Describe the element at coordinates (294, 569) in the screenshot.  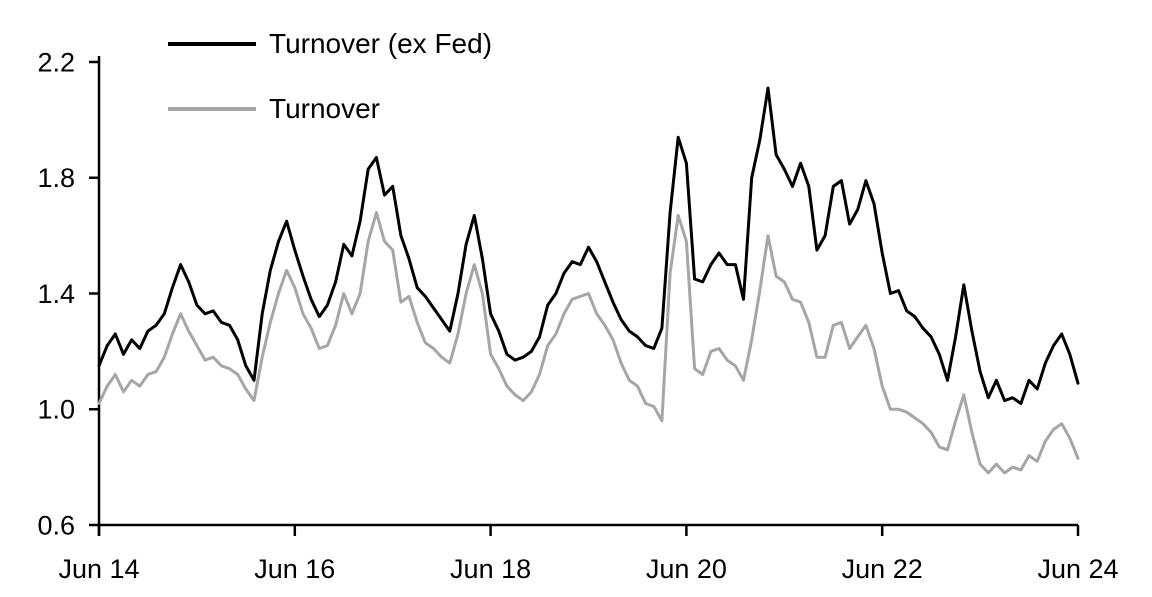
I see `x-axis-label: Jun 16` at that location.